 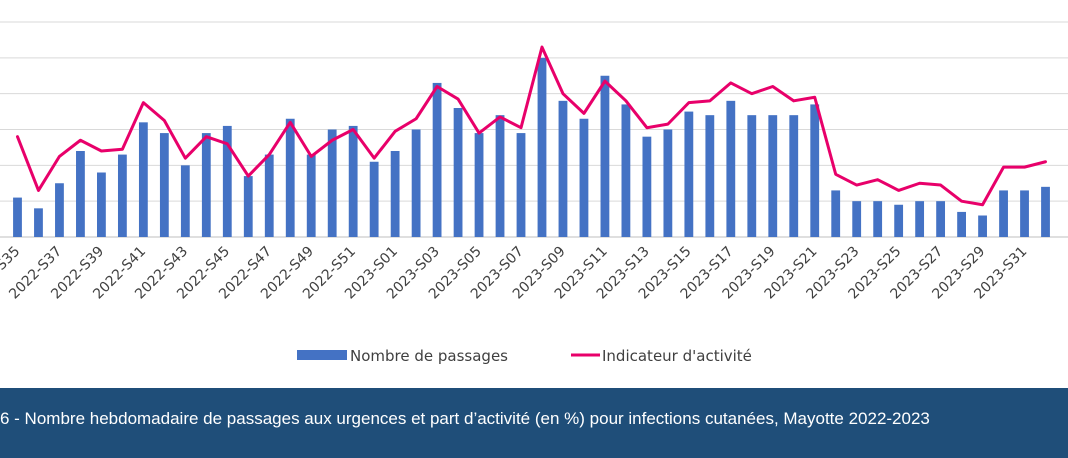 What do you see at coordinates (429, 356) in the screenshot?
I see `legend-bar-label: Nombre de passages` at bounding box center [429, 356].